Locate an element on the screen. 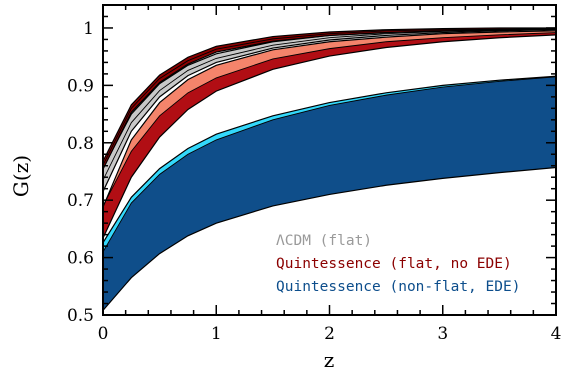  legend-entry-lcdm: ΛCDM (flat) is located at coordinates (324, 241).